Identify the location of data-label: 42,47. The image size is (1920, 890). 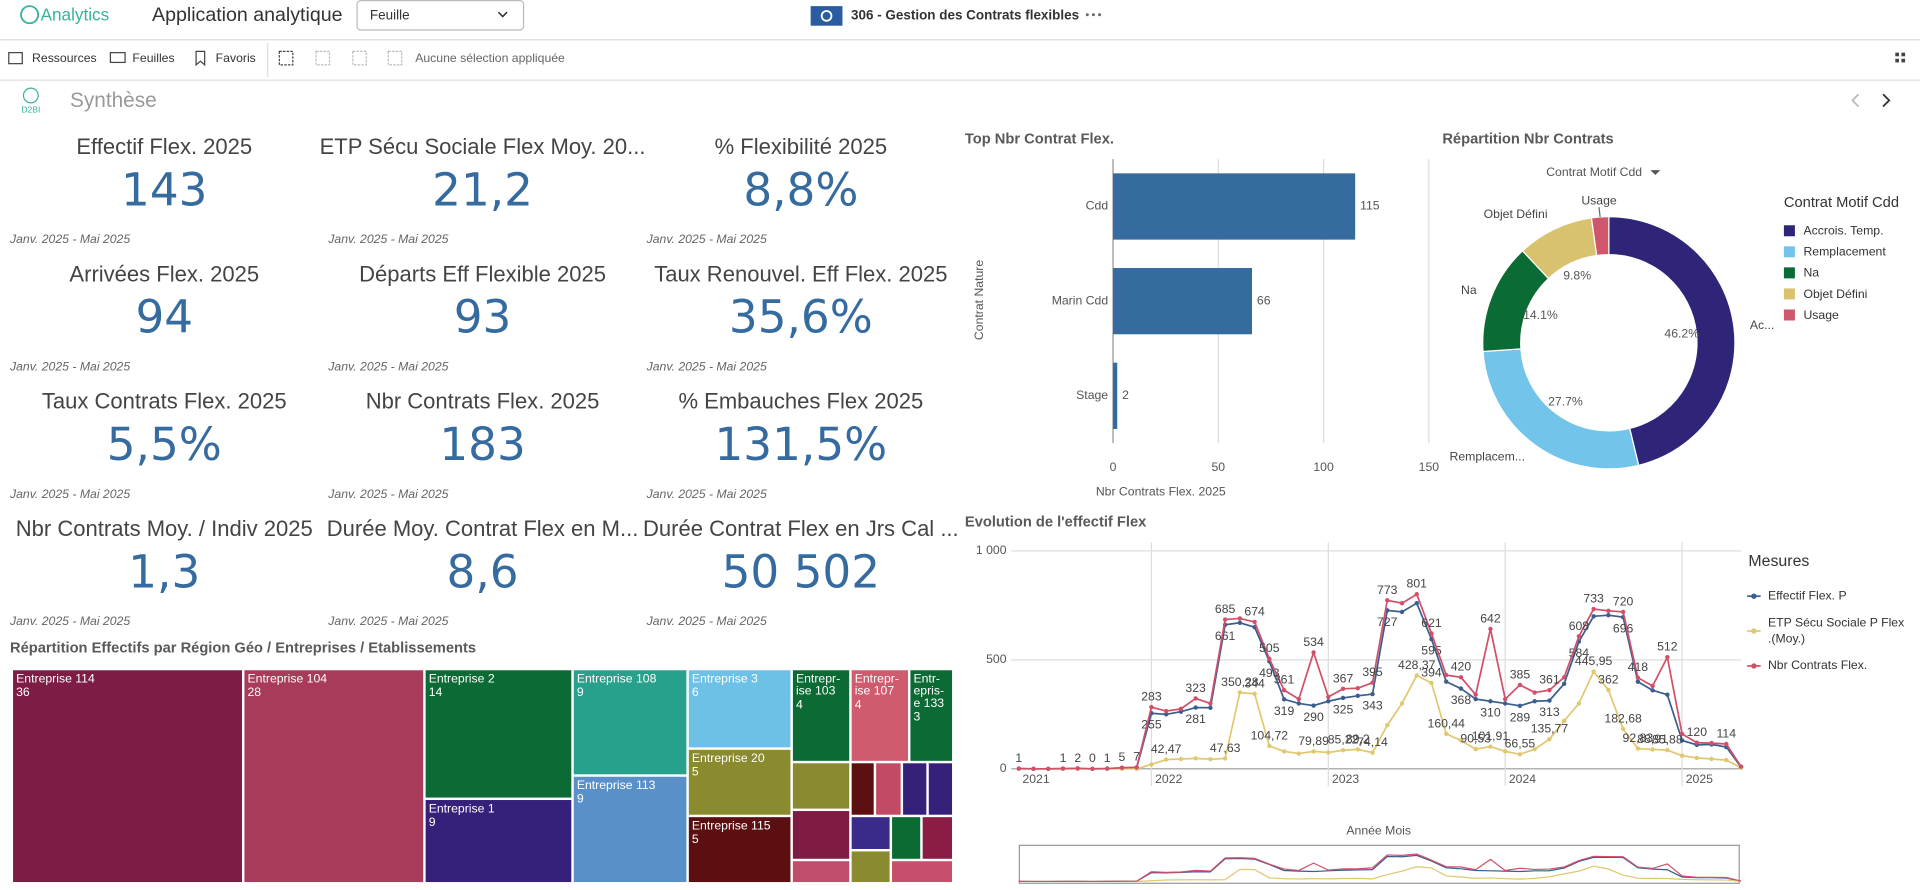
(1166, 749).